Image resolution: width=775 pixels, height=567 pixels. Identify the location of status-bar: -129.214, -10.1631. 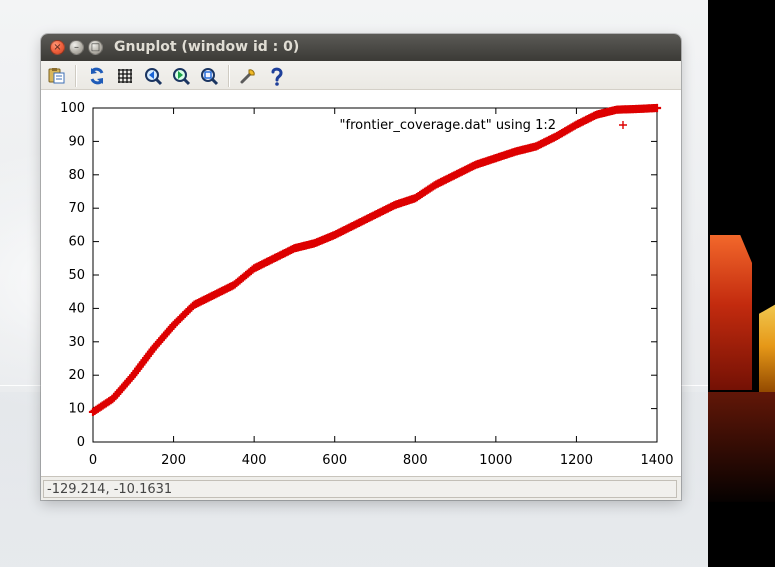
(361, 488).